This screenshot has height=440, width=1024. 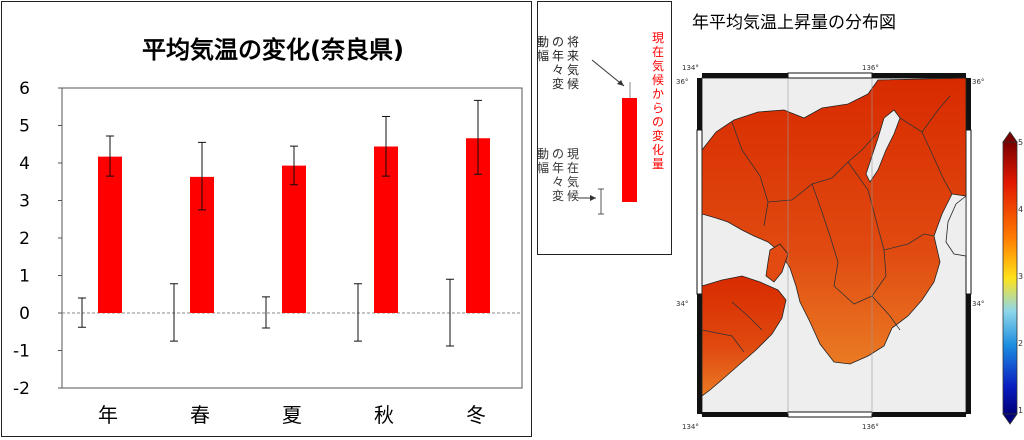 What do you see at coordinates (1010, 278) in the screenshot?
I see `colorbar` at bounding box center [1010, 278].